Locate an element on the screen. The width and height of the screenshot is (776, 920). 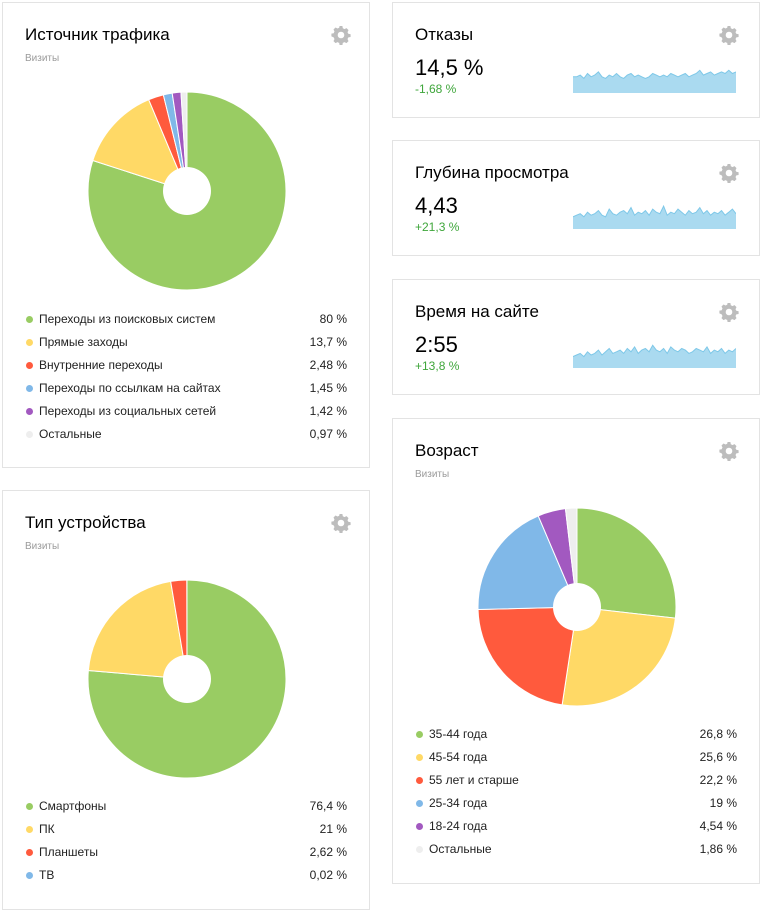
device-legend-label: Смартфоны is located at coordinates (73, 806).